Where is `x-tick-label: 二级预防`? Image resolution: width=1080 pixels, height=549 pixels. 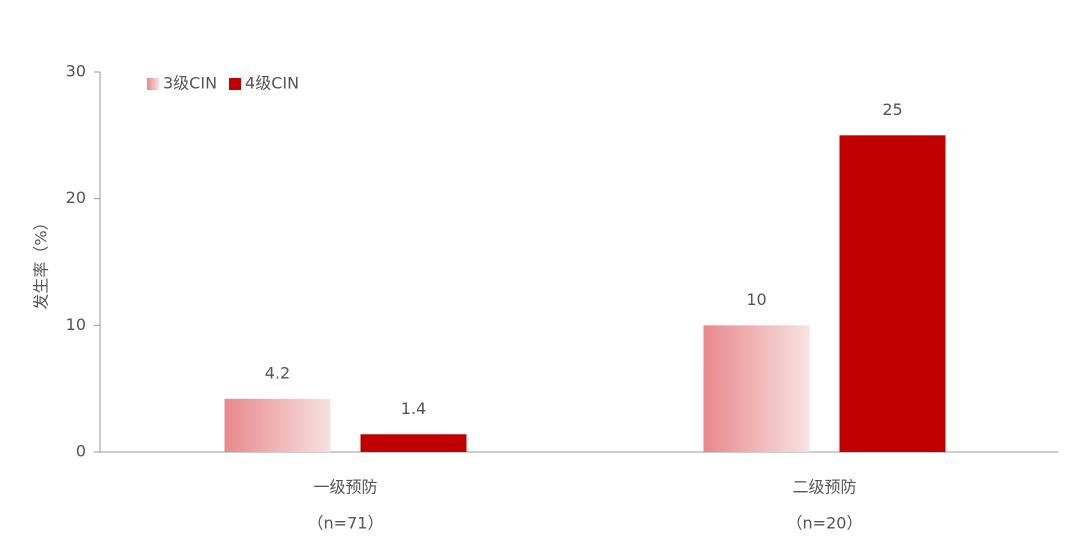
x-tick-label: 二级预防 is located at coordinates (824, 487).